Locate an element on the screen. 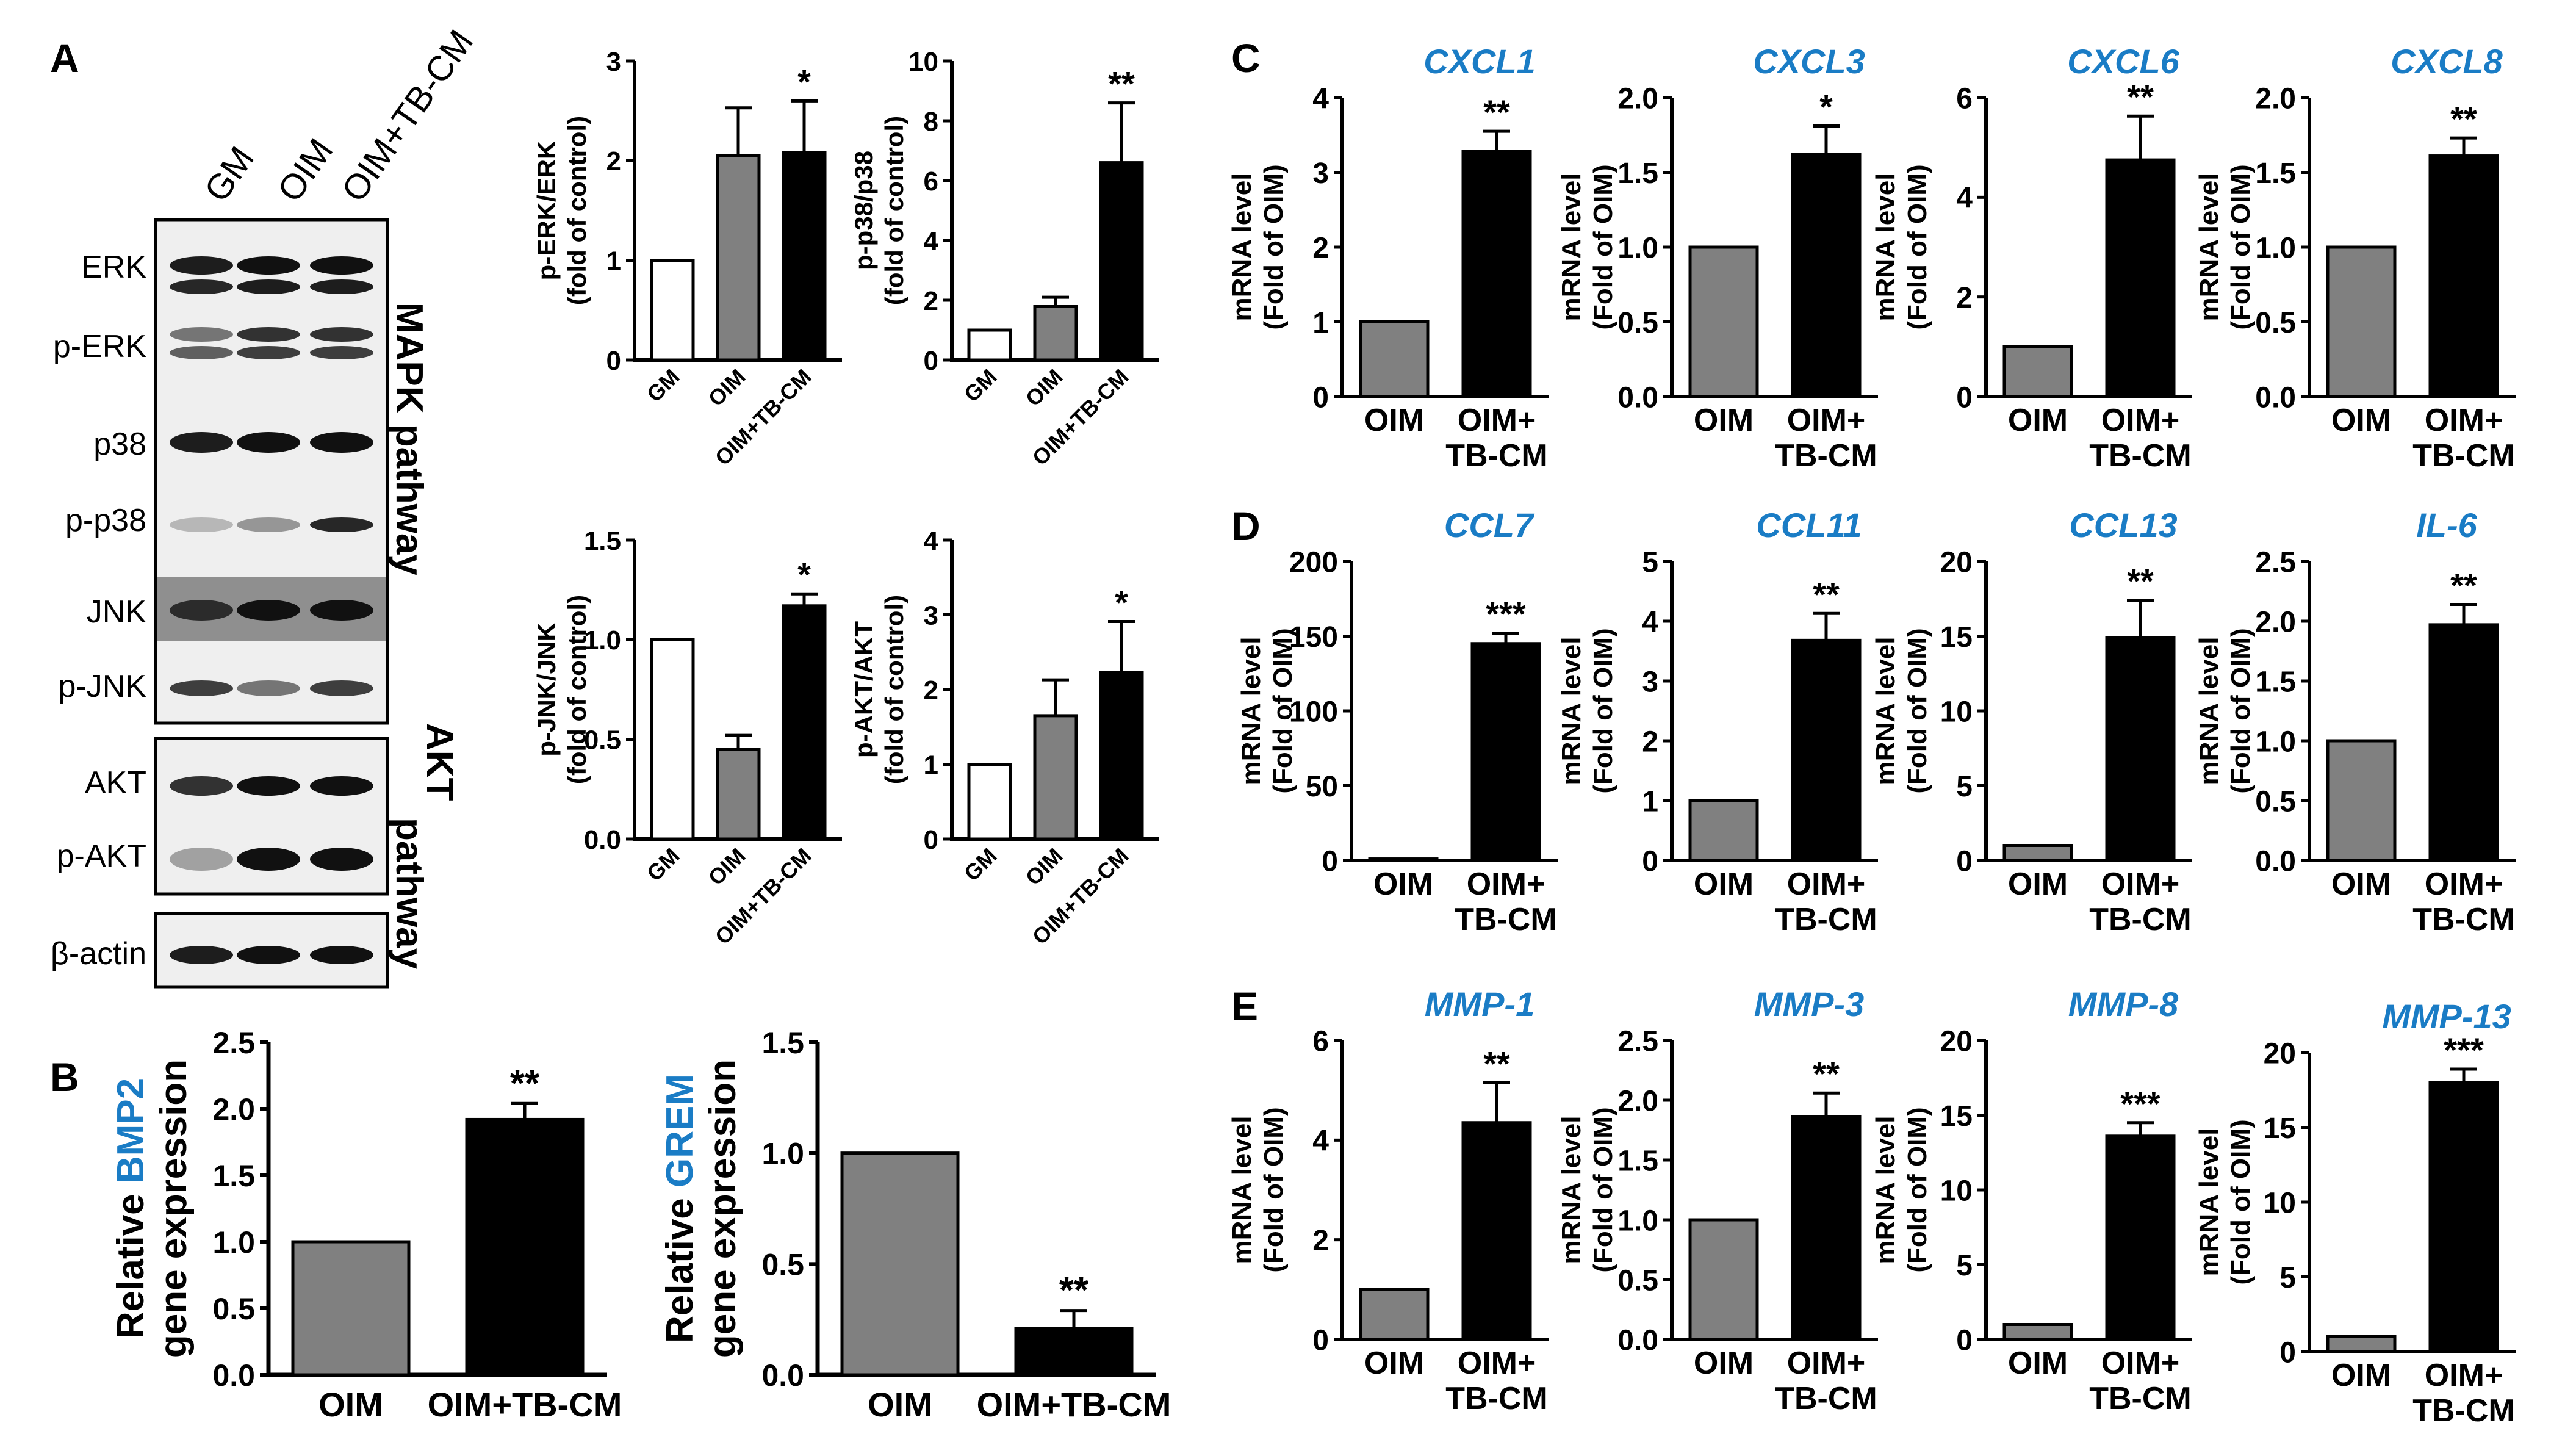 The height and width of the screenshot is (1456, 2576). y-tick-label-d1-2: 100 is located at coordinates (1313, 712).